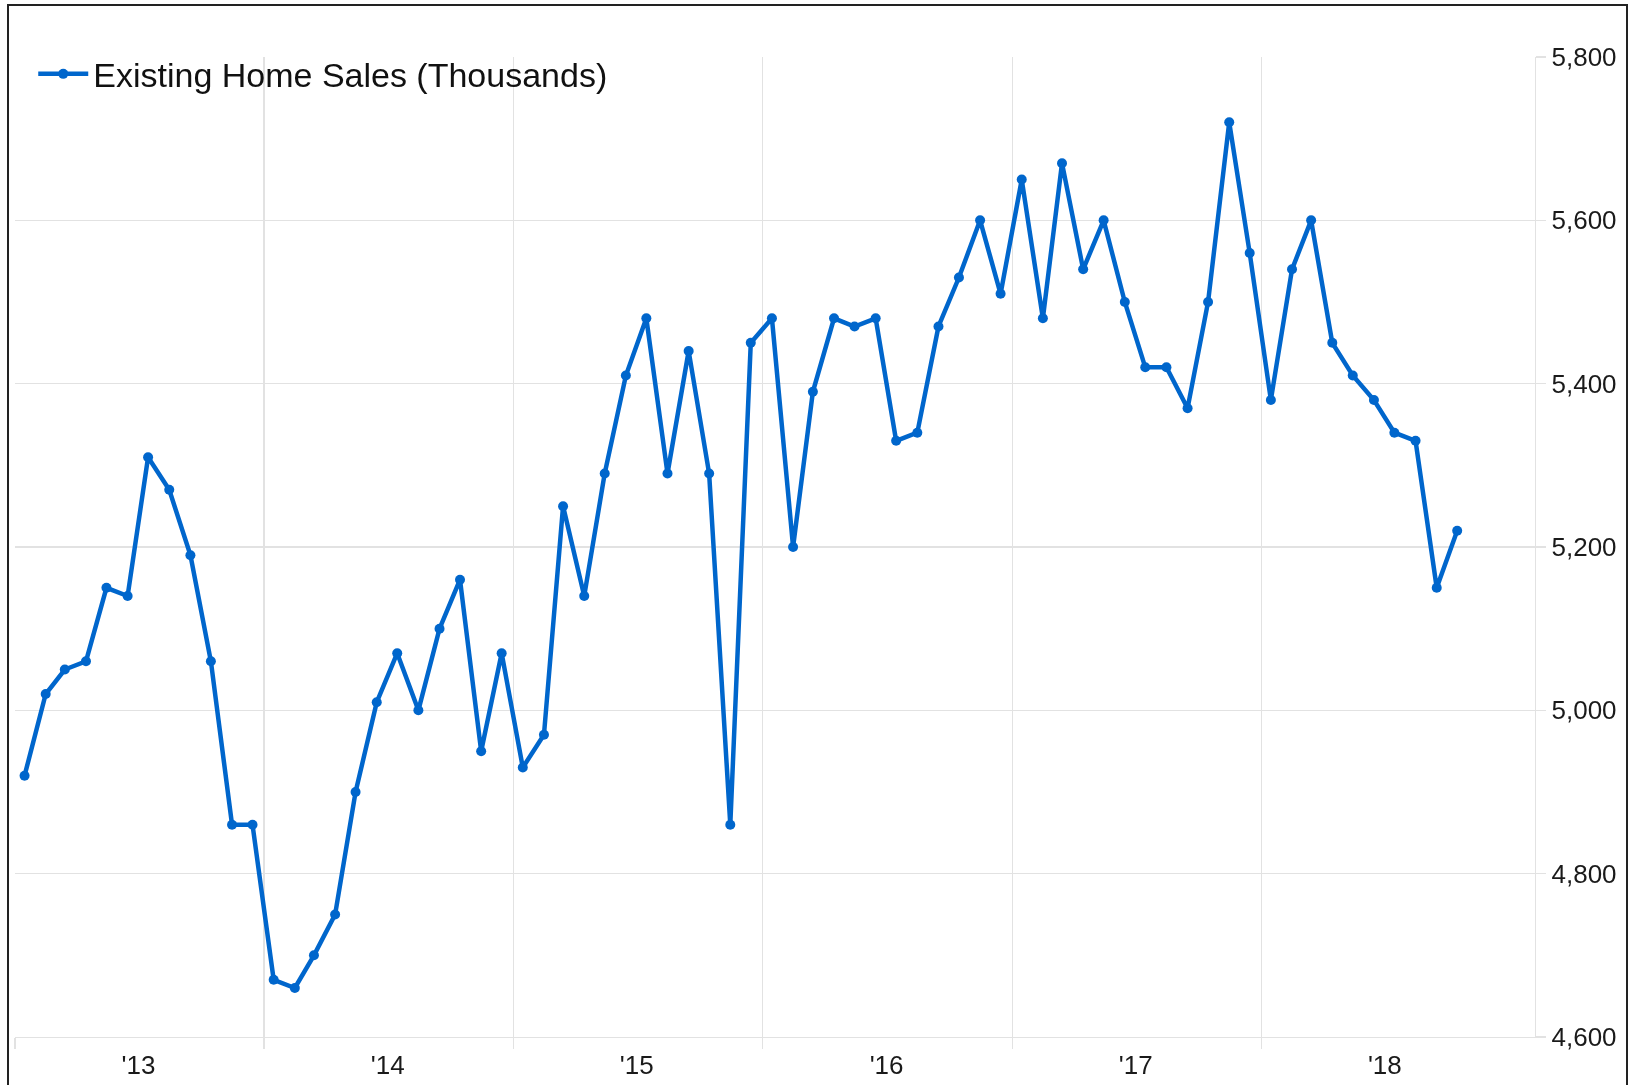 The width and height of the screenshot is (1628, 1085). What do you see at coordinates (138, 1065) in the screenshot?
I see `x-tick-label: '13` at bounding box center [138, 1065].